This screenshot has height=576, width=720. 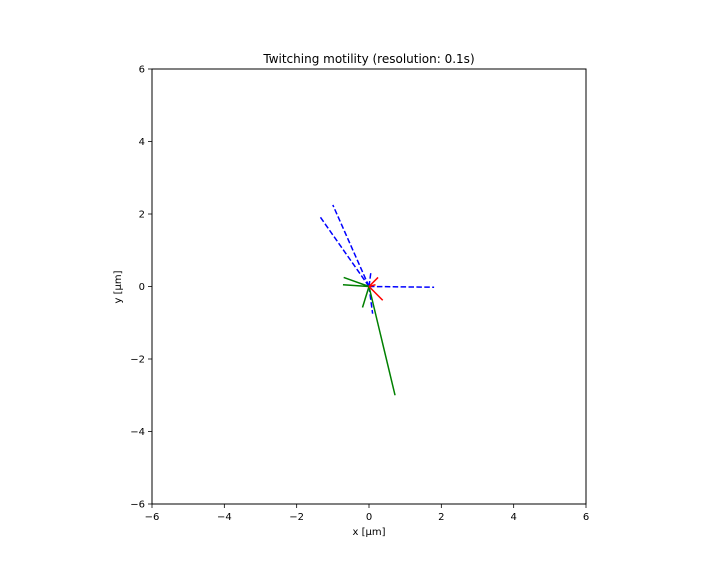 What do you see at coordinates (137, 432) in the screenshot?
I see `y-tick-label: −4` at bounding box center [137, 432].